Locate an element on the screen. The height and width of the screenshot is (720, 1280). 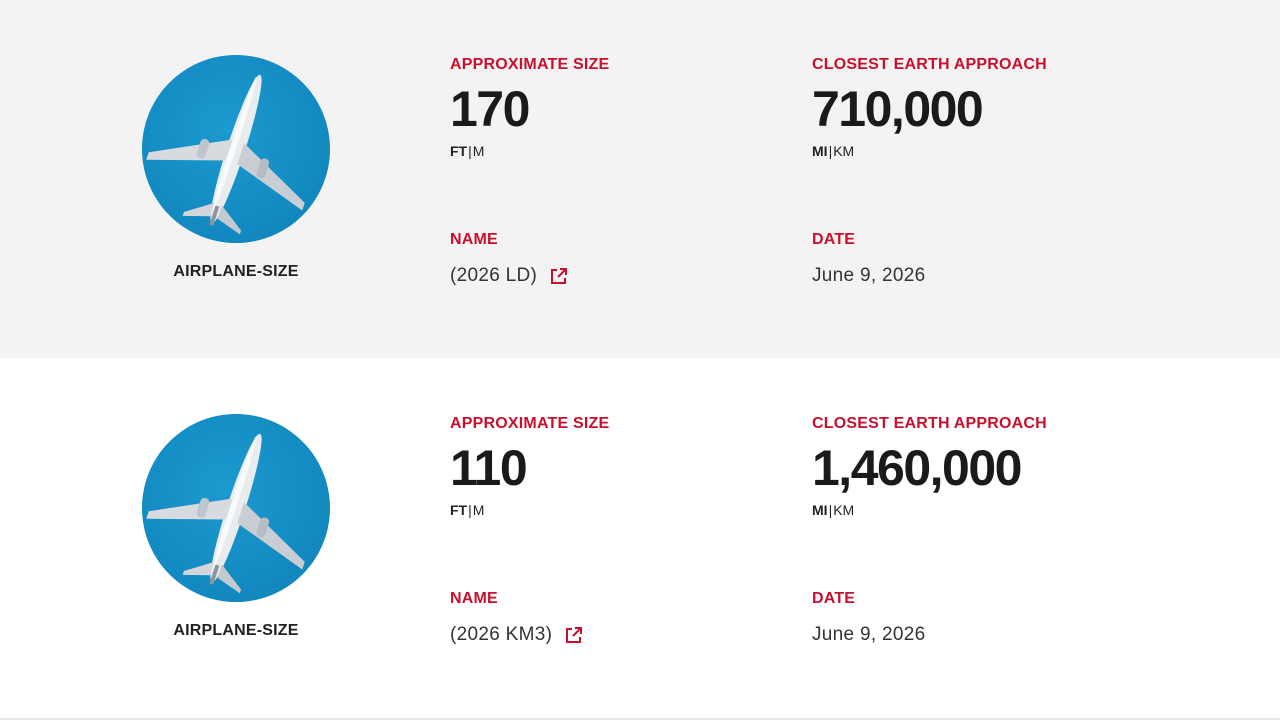
approximate-size-value: 170 is located at coordinates (490, 109).